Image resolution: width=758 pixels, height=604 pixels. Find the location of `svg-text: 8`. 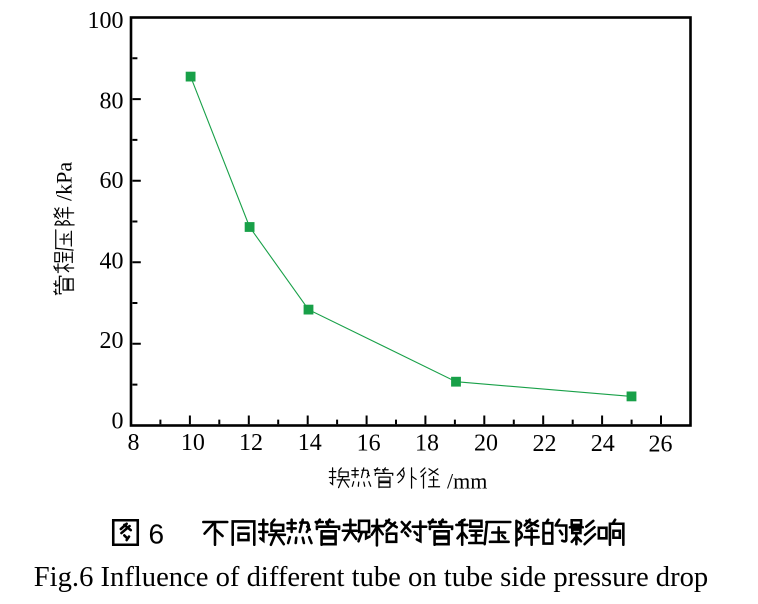

svg-text: 8 is located at coordinates (134, 443).